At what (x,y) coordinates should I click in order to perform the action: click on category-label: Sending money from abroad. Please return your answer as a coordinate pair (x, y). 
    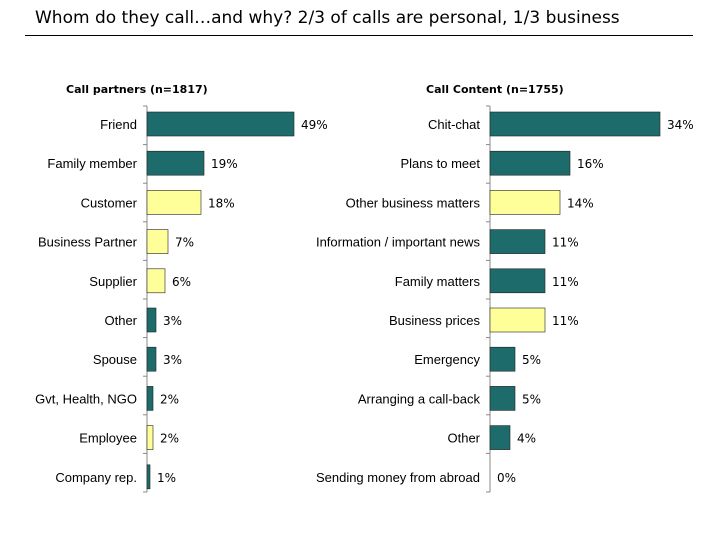
    Looking at the image, I should click on (398, 477).